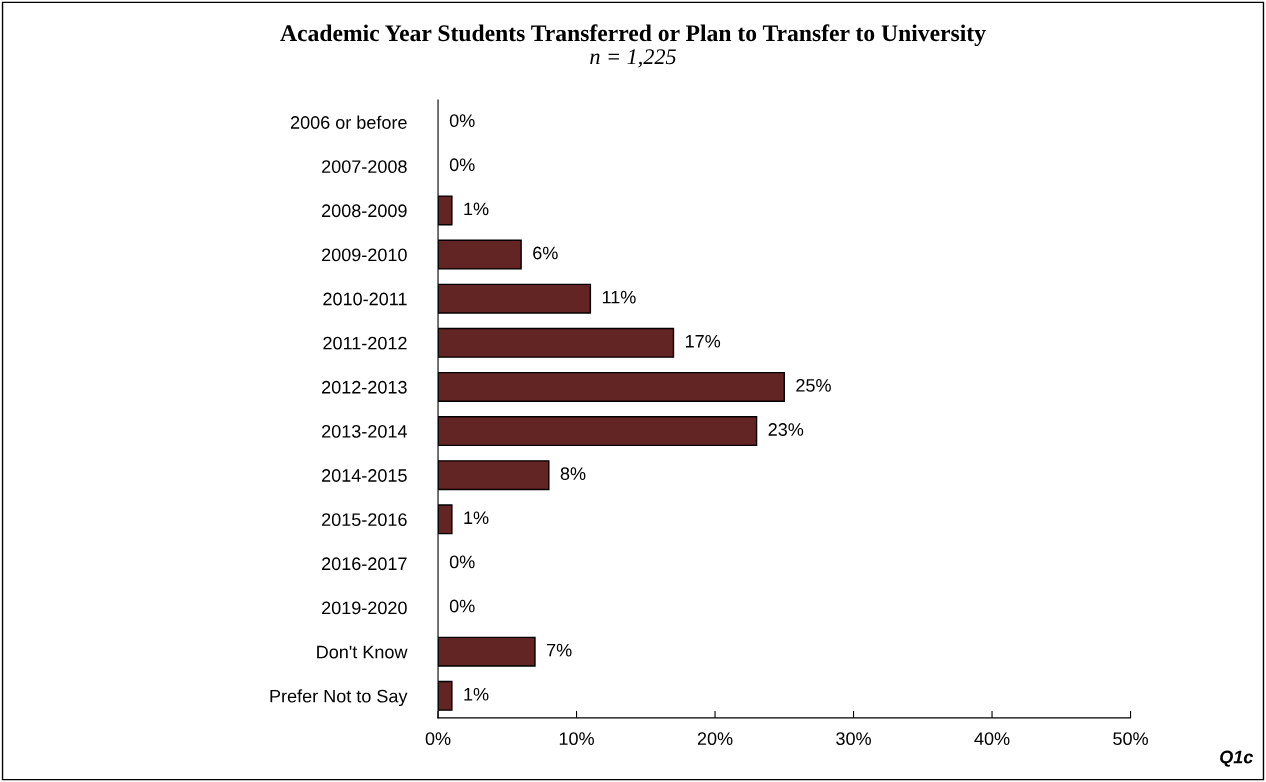 This screenshot has height=782, width=1266. I want to click on data-label: 8%, so click(573, 474).